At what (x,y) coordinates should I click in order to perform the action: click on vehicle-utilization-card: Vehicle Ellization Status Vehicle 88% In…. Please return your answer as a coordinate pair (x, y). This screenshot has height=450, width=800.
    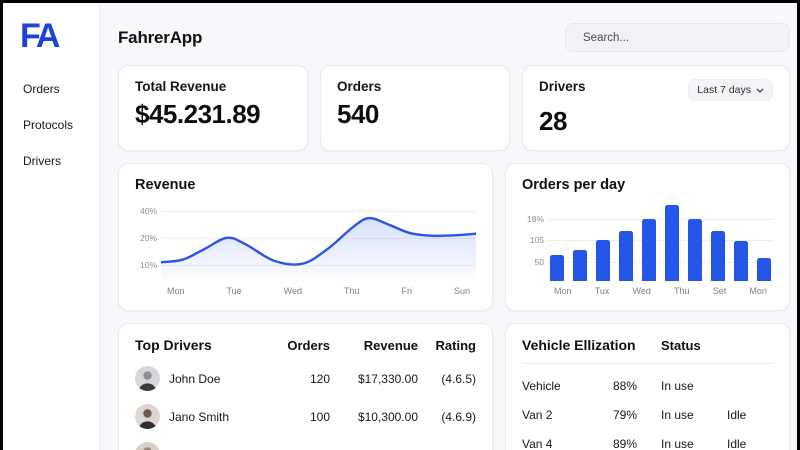
    Looking at the image, I should click on (647, 386).